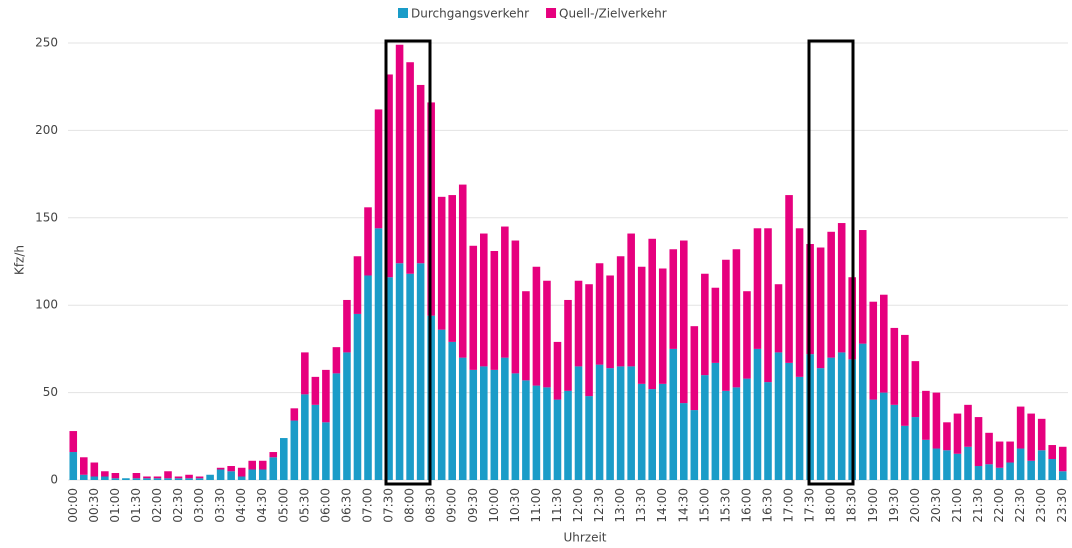  Describe the element at coordinates (725, 505) in the screenshot. I see `x-tick-label: 15:30` at that location.